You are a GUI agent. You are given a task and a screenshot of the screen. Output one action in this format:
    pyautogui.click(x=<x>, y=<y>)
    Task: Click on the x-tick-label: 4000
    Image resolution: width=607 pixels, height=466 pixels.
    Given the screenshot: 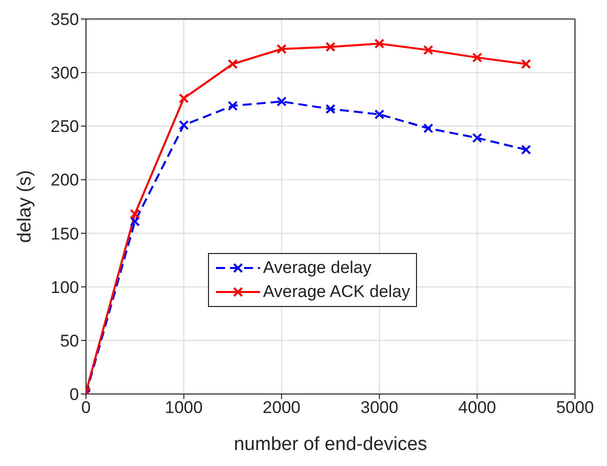 What is the action you would take?
    pyautogui.click(x=477, y=408)
    